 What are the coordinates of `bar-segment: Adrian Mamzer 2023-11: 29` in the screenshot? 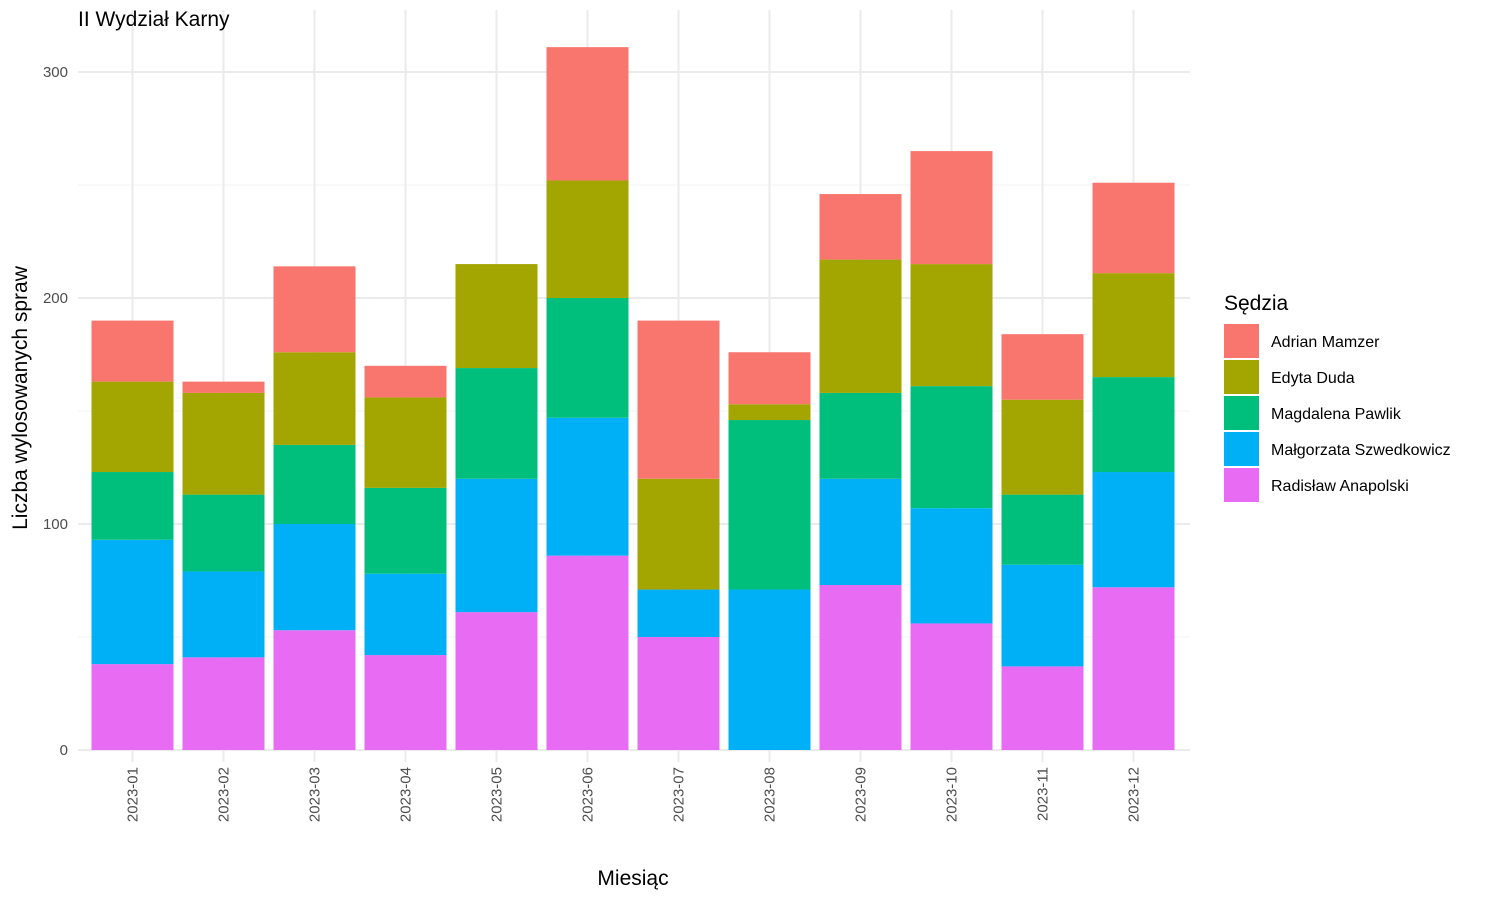 It's located at (1042, 367).